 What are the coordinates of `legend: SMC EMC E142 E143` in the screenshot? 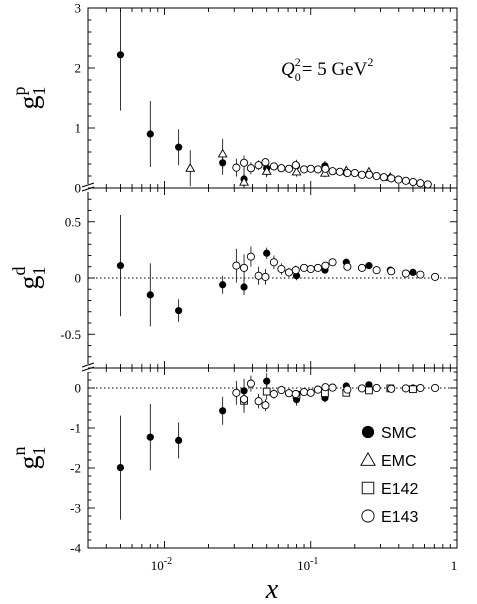 It's located at (389, 475).